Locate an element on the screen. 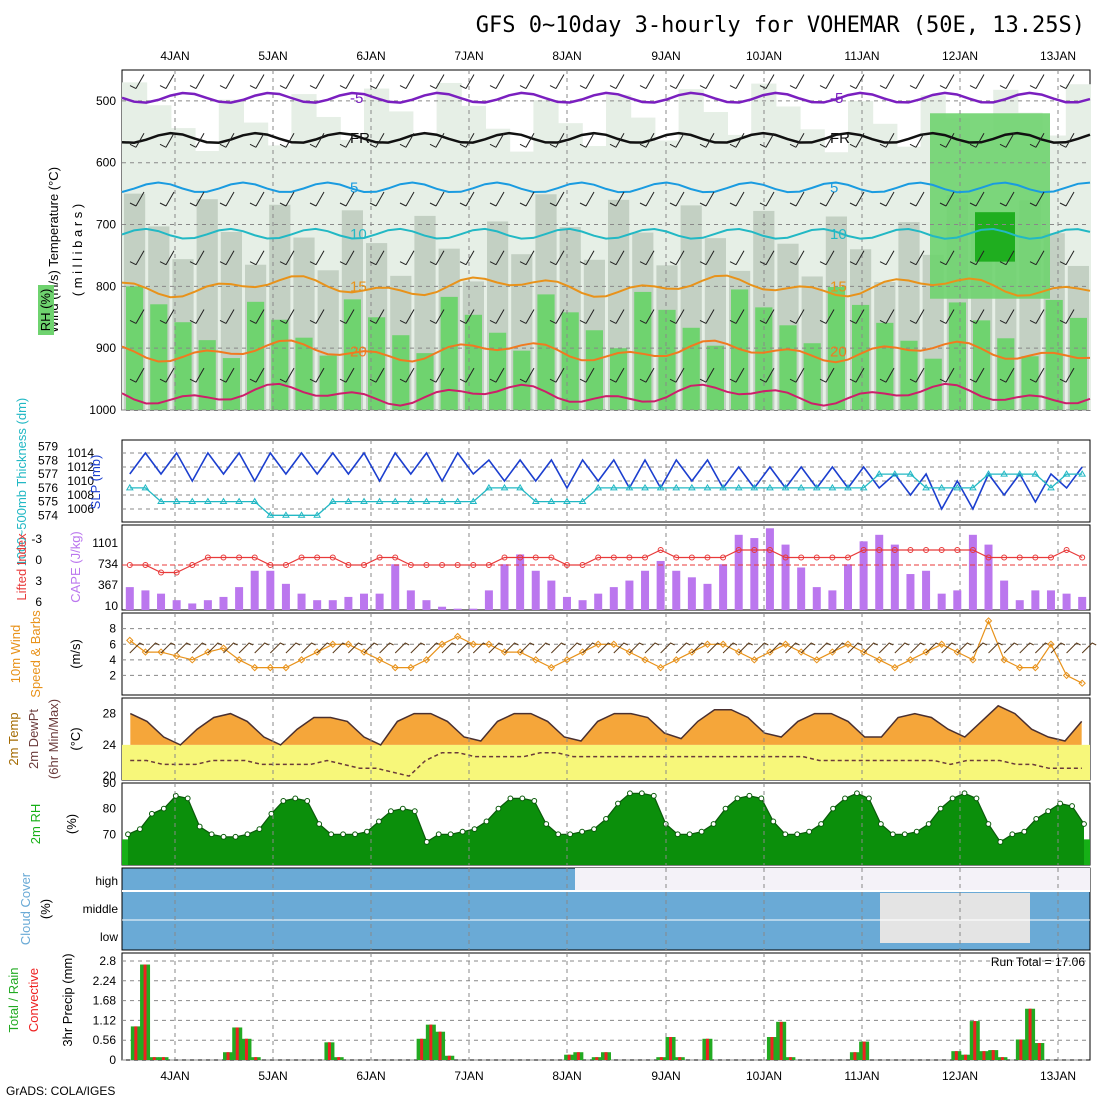  cape-tick-label: 10 is located at coordinates (112, 606).